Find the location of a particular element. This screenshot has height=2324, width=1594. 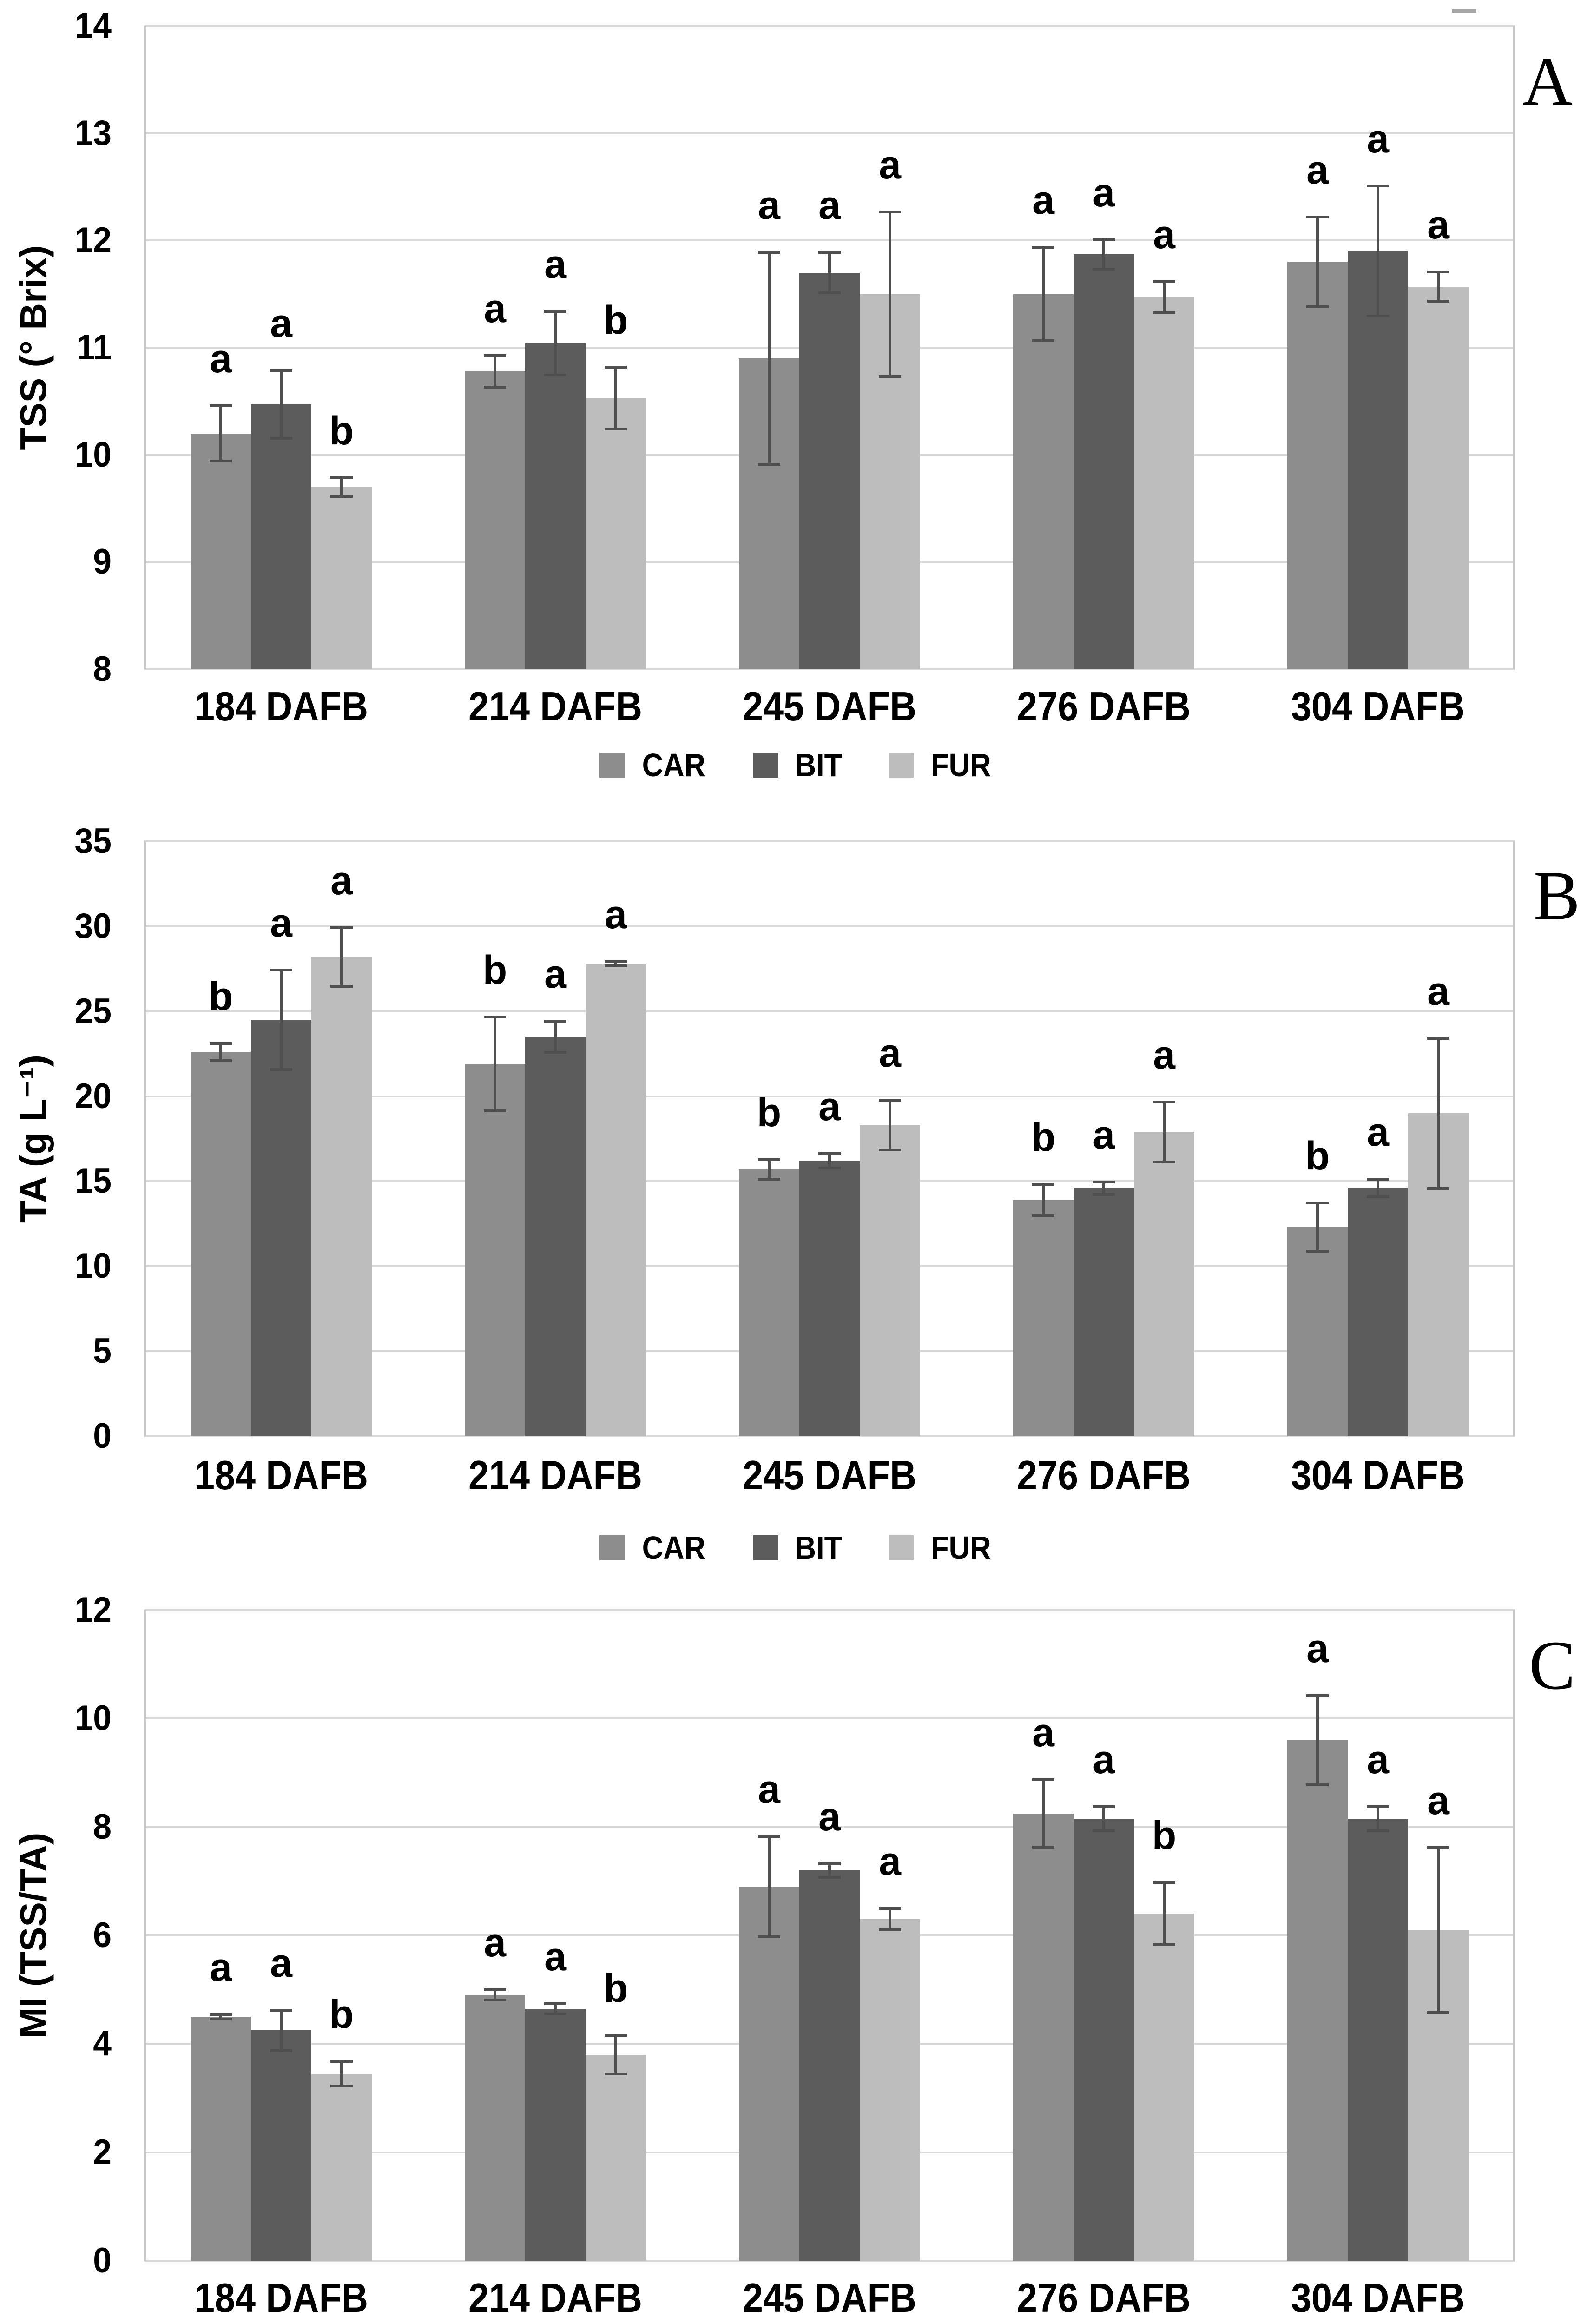

legend: CAR BIT FUR is located at coordinates (797, 765).